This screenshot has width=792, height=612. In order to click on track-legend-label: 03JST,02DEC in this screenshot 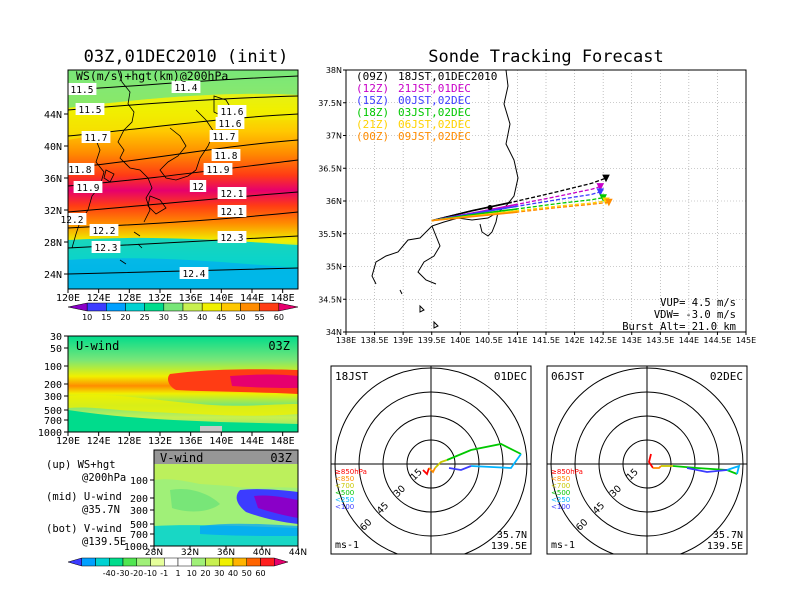, I will do `click(434, 112)`.